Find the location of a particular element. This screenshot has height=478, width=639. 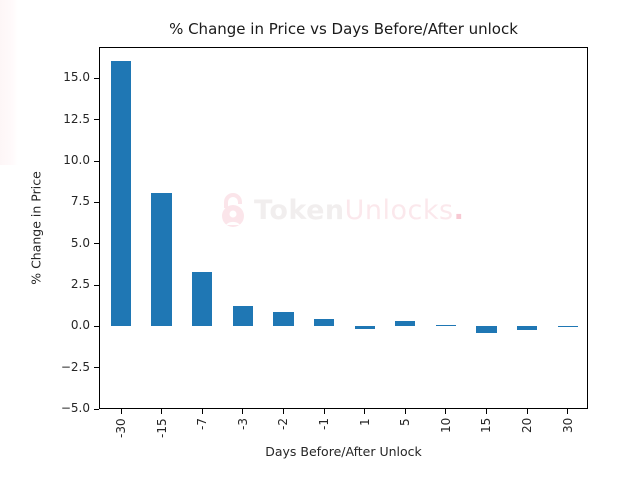

x-tick-label: -3 is located at coordinates (242, 424).